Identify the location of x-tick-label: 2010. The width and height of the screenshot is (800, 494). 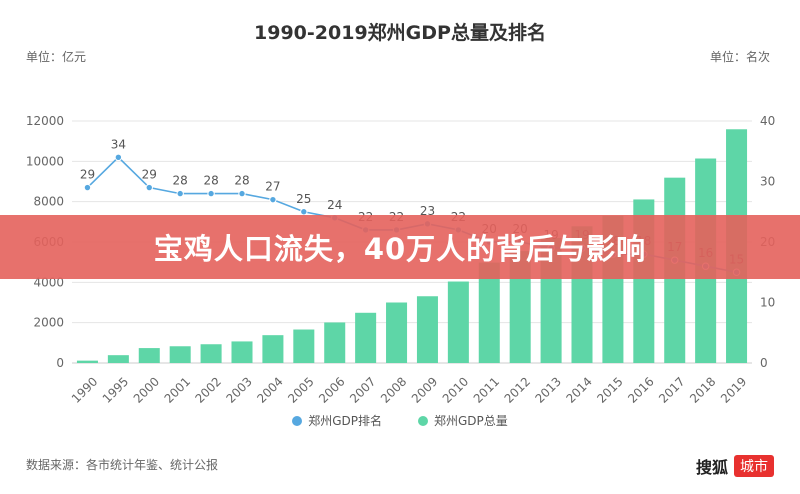
(455, 389).